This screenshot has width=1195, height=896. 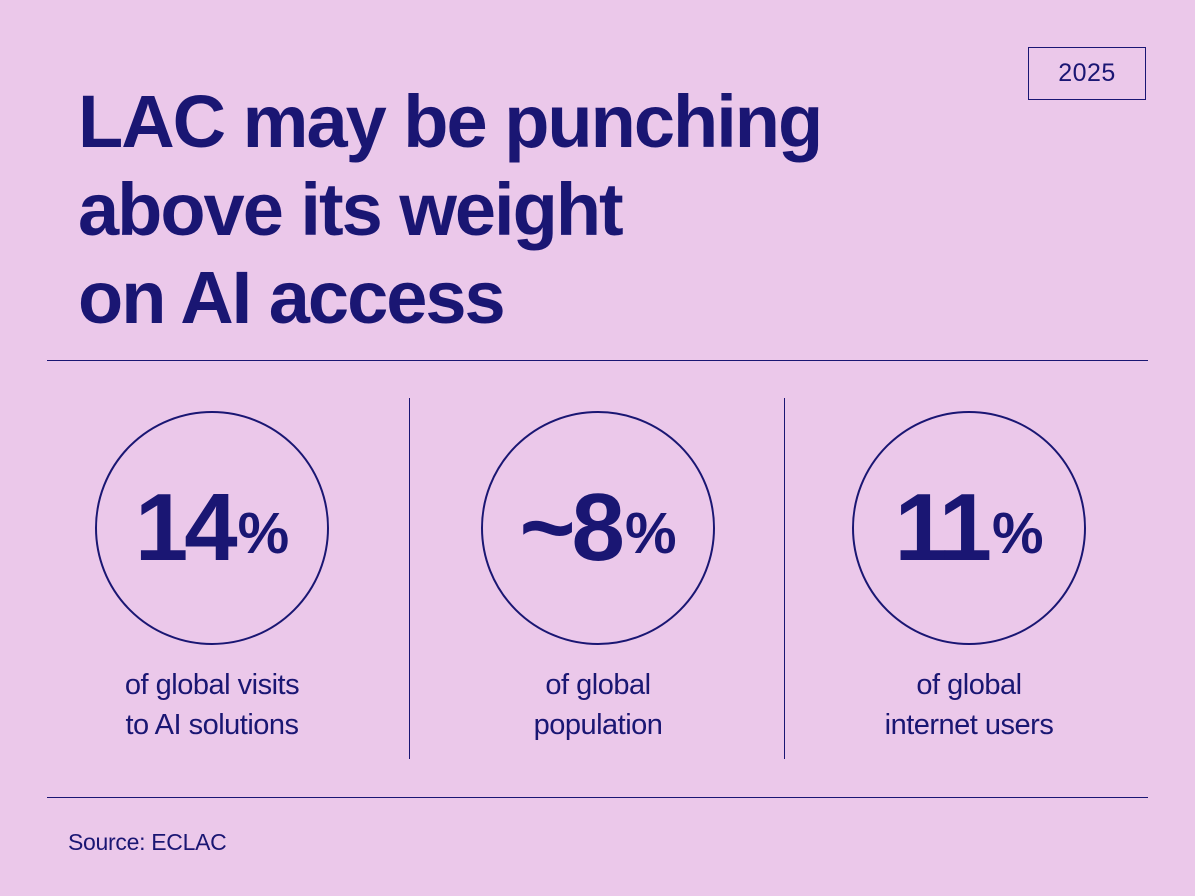 What do you see at coordinates (212, 725) in the screenshot?
I see `stat-description-line: to AI solutions` at bounding box center [212, 725].